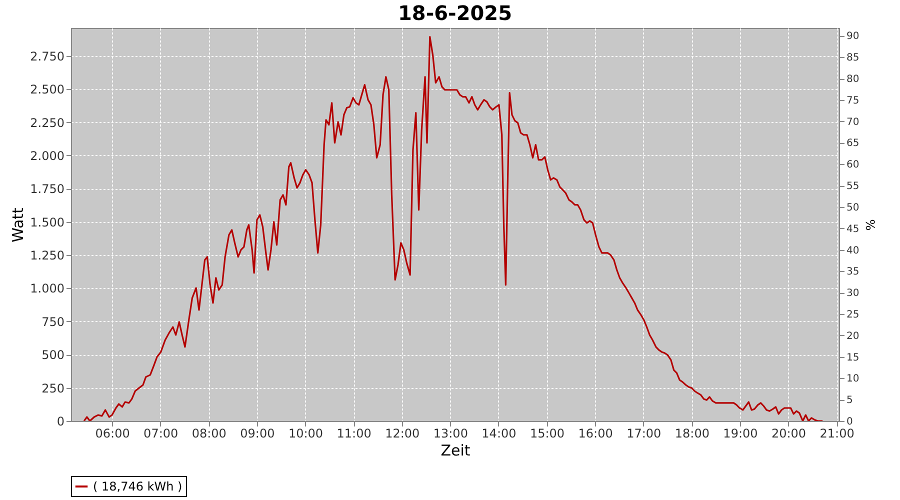 This screenshot has height=500, width=900. I want to click on x-tick-label: 16:00, so click(595, 433).